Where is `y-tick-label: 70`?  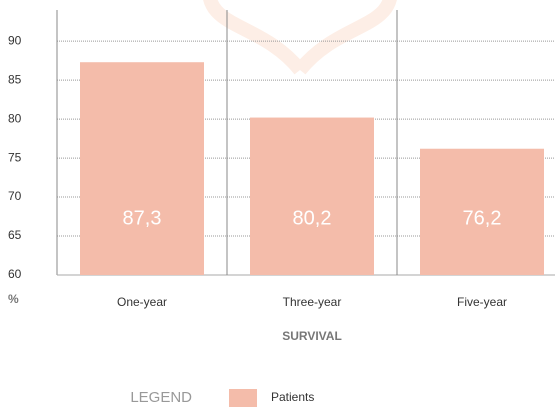
y-tick-label: 70 is located at coordinates (15, 196).